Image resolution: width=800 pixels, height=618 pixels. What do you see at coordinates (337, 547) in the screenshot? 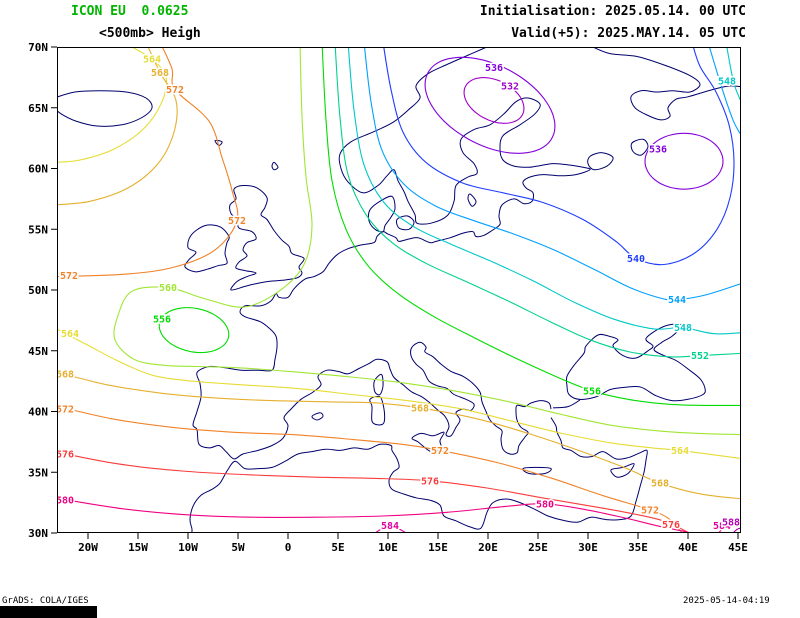
I see `lon-tick-label: 5E` at bounding box center [337, 547].